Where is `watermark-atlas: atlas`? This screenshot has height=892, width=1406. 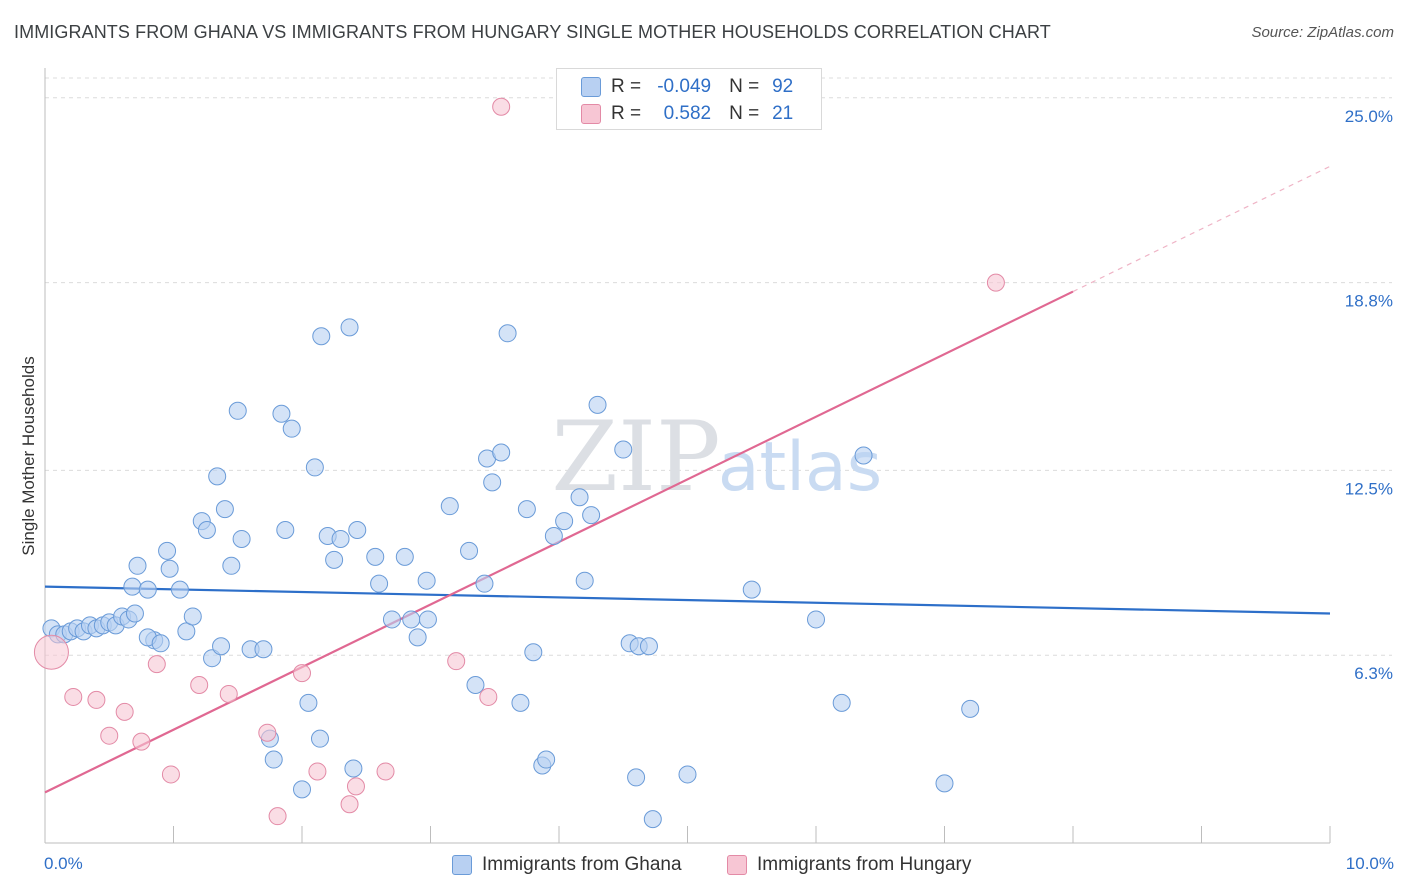 watermark-atlas: atlas is located at coordinates (800, 467).